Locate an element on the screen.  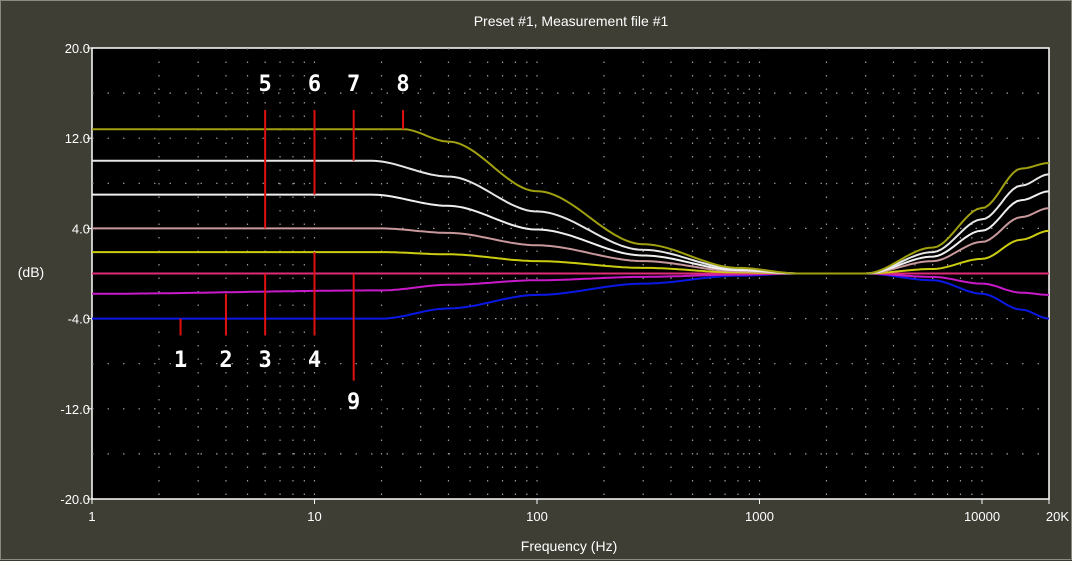
chart-title: Preset #1, Measurement file #1 is located at coordinates (571, 21).